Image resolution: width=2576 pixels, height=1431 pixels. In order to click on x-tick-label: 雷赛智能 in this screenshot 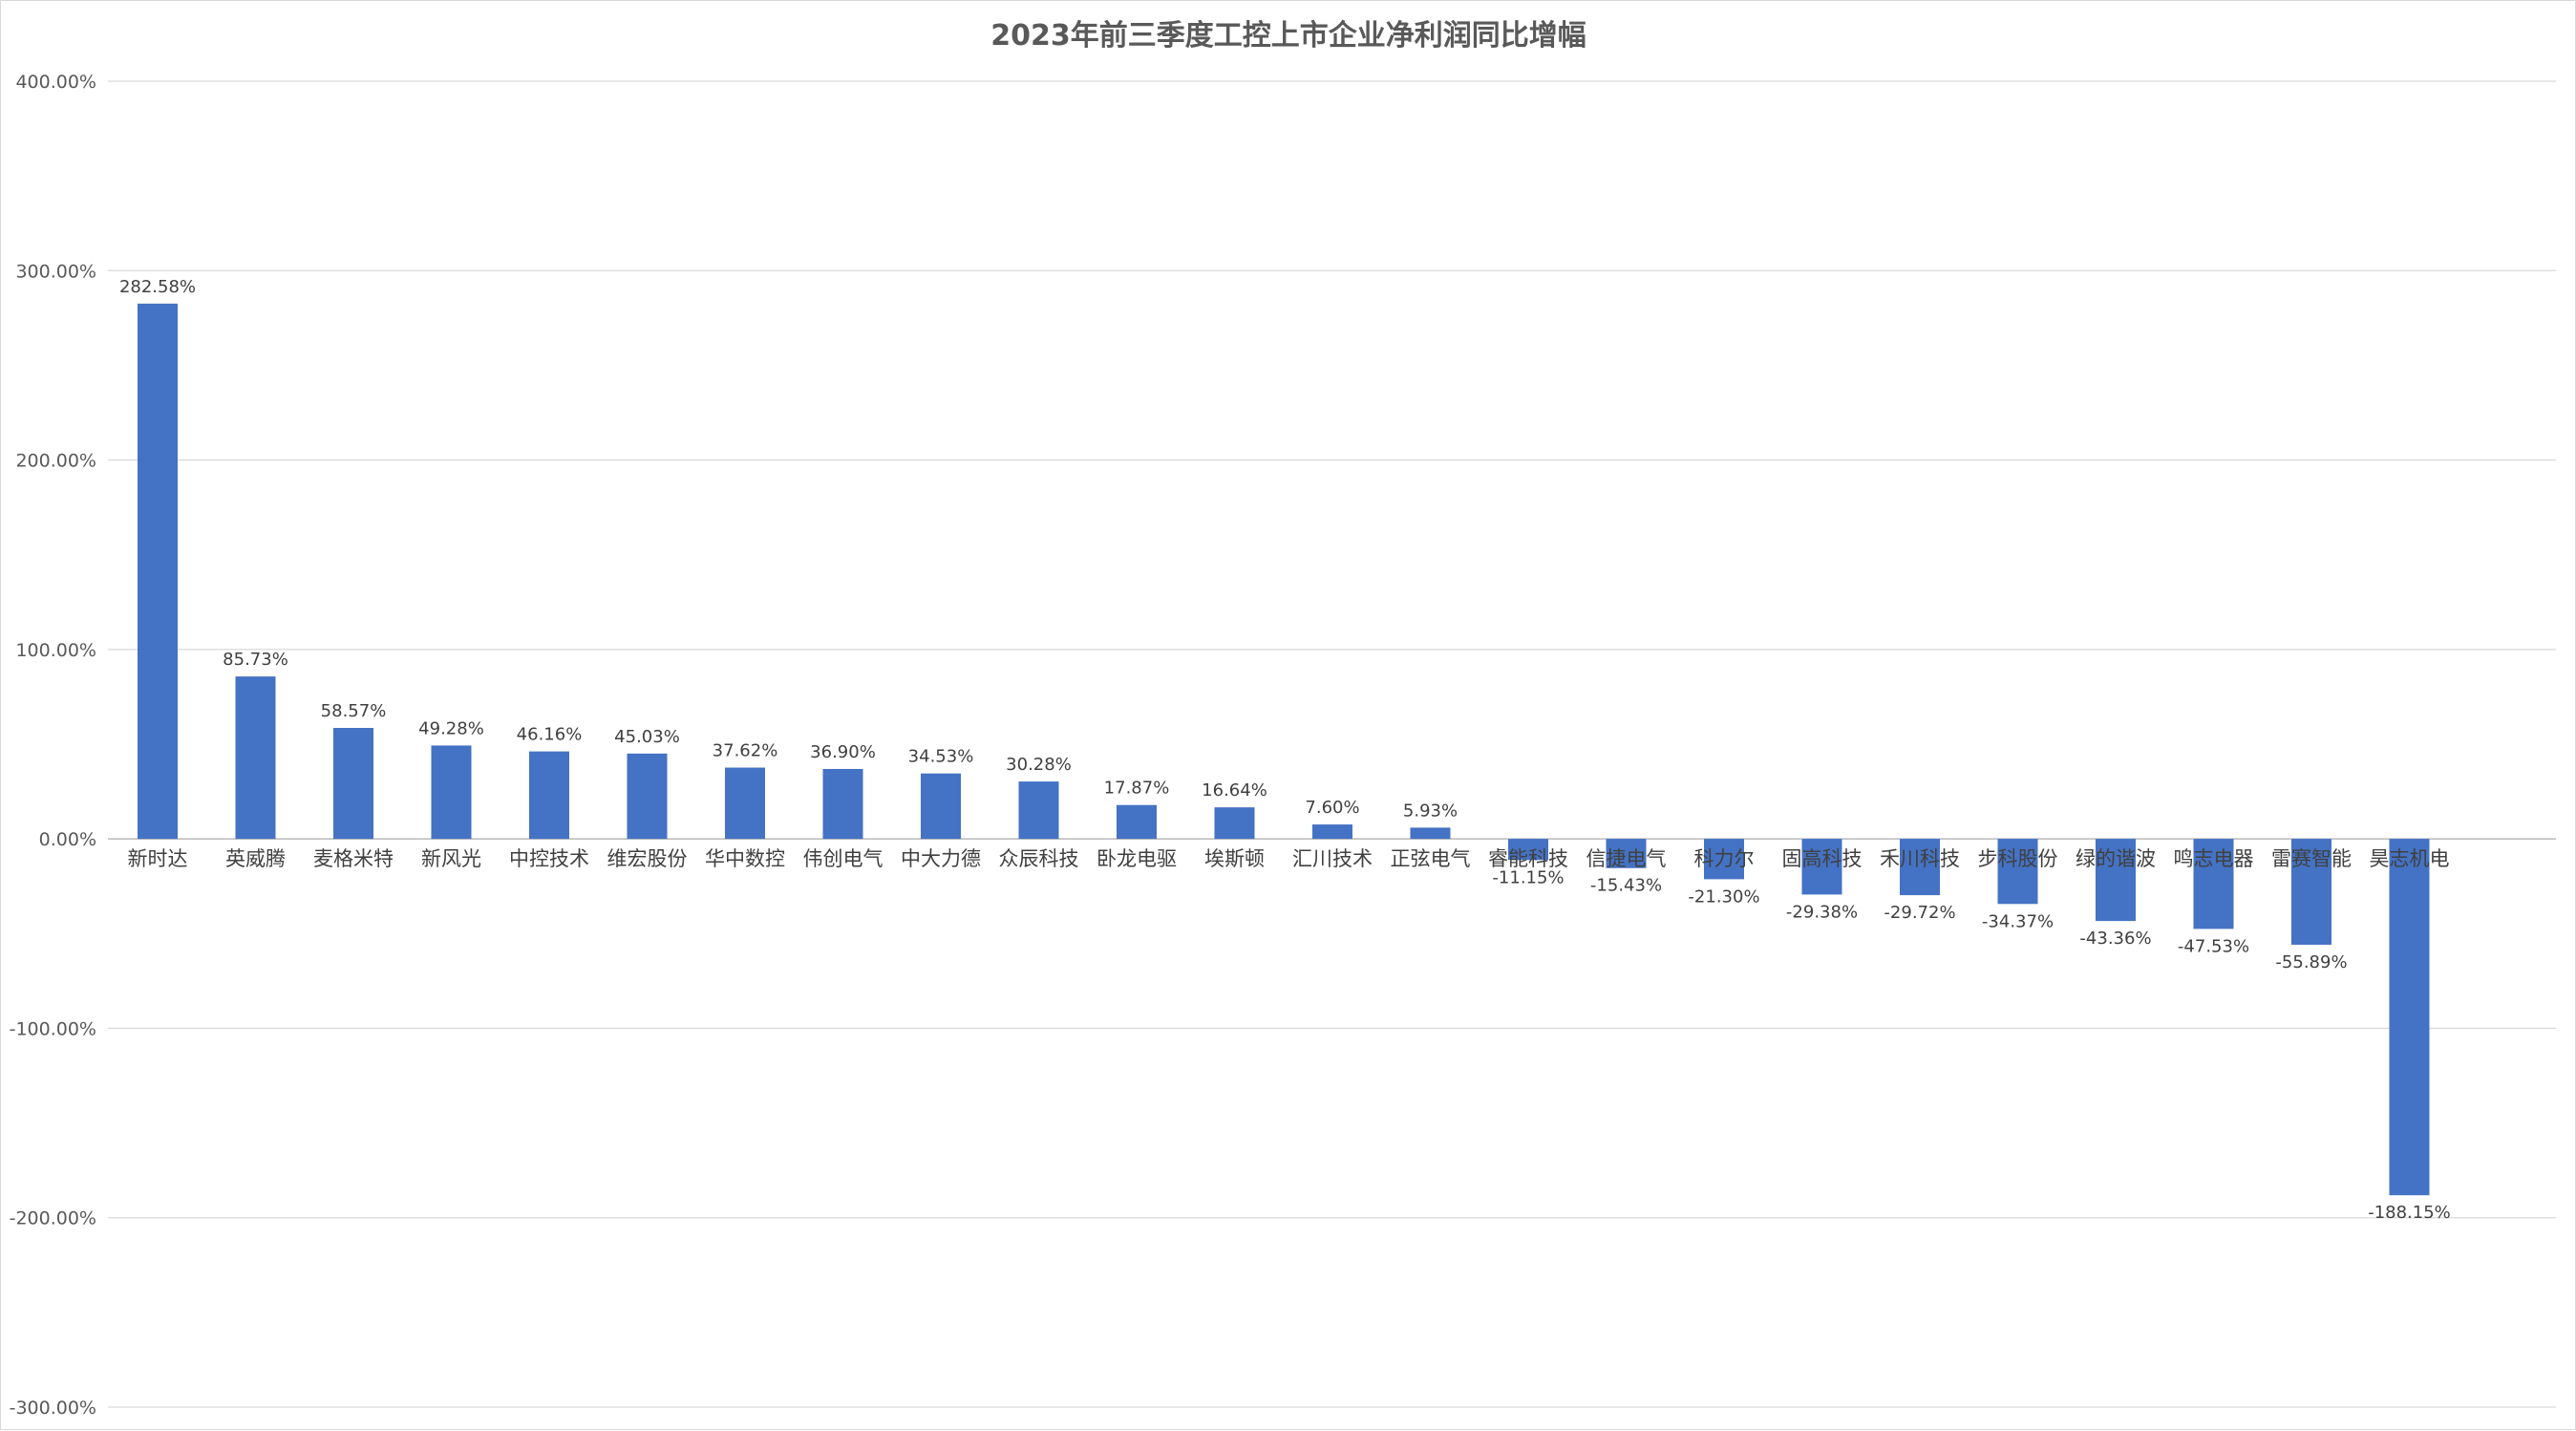, I will do `click(2312, 858)`.